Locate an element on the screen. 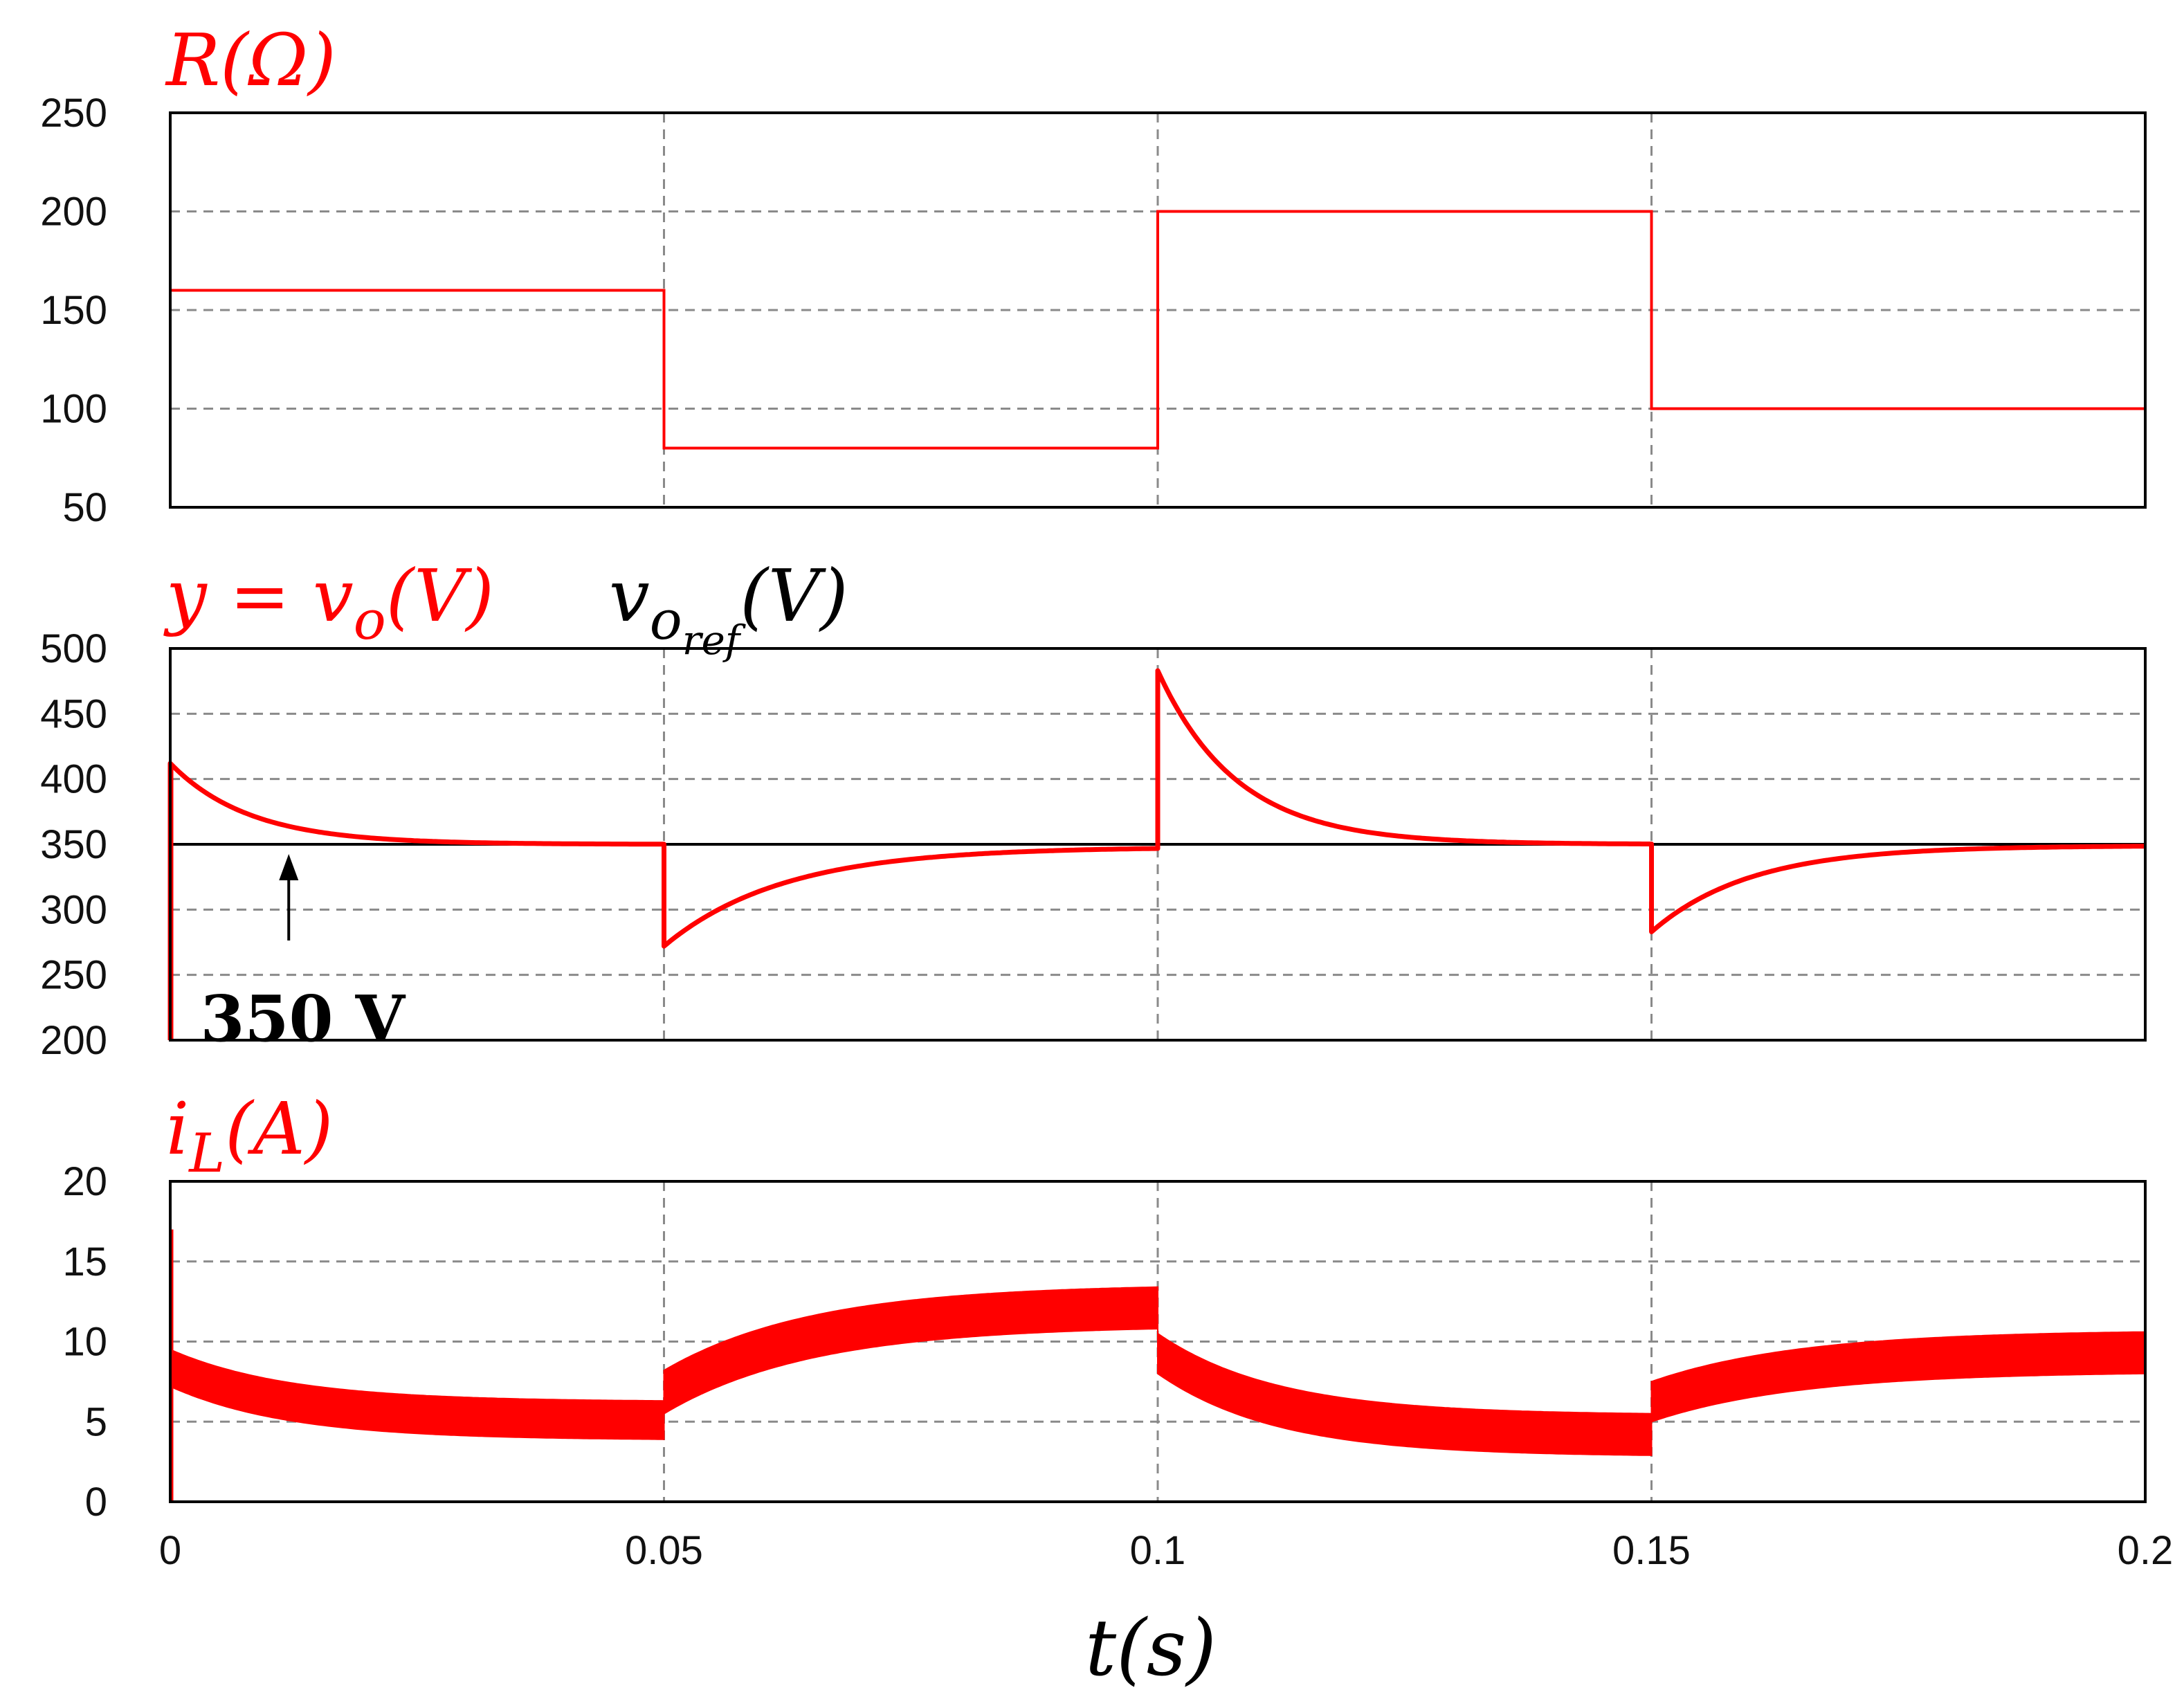 The height and width of the screenshot is (1708, 2184). x-axis-label: t(s) is located at coordinates (1151, 1648).